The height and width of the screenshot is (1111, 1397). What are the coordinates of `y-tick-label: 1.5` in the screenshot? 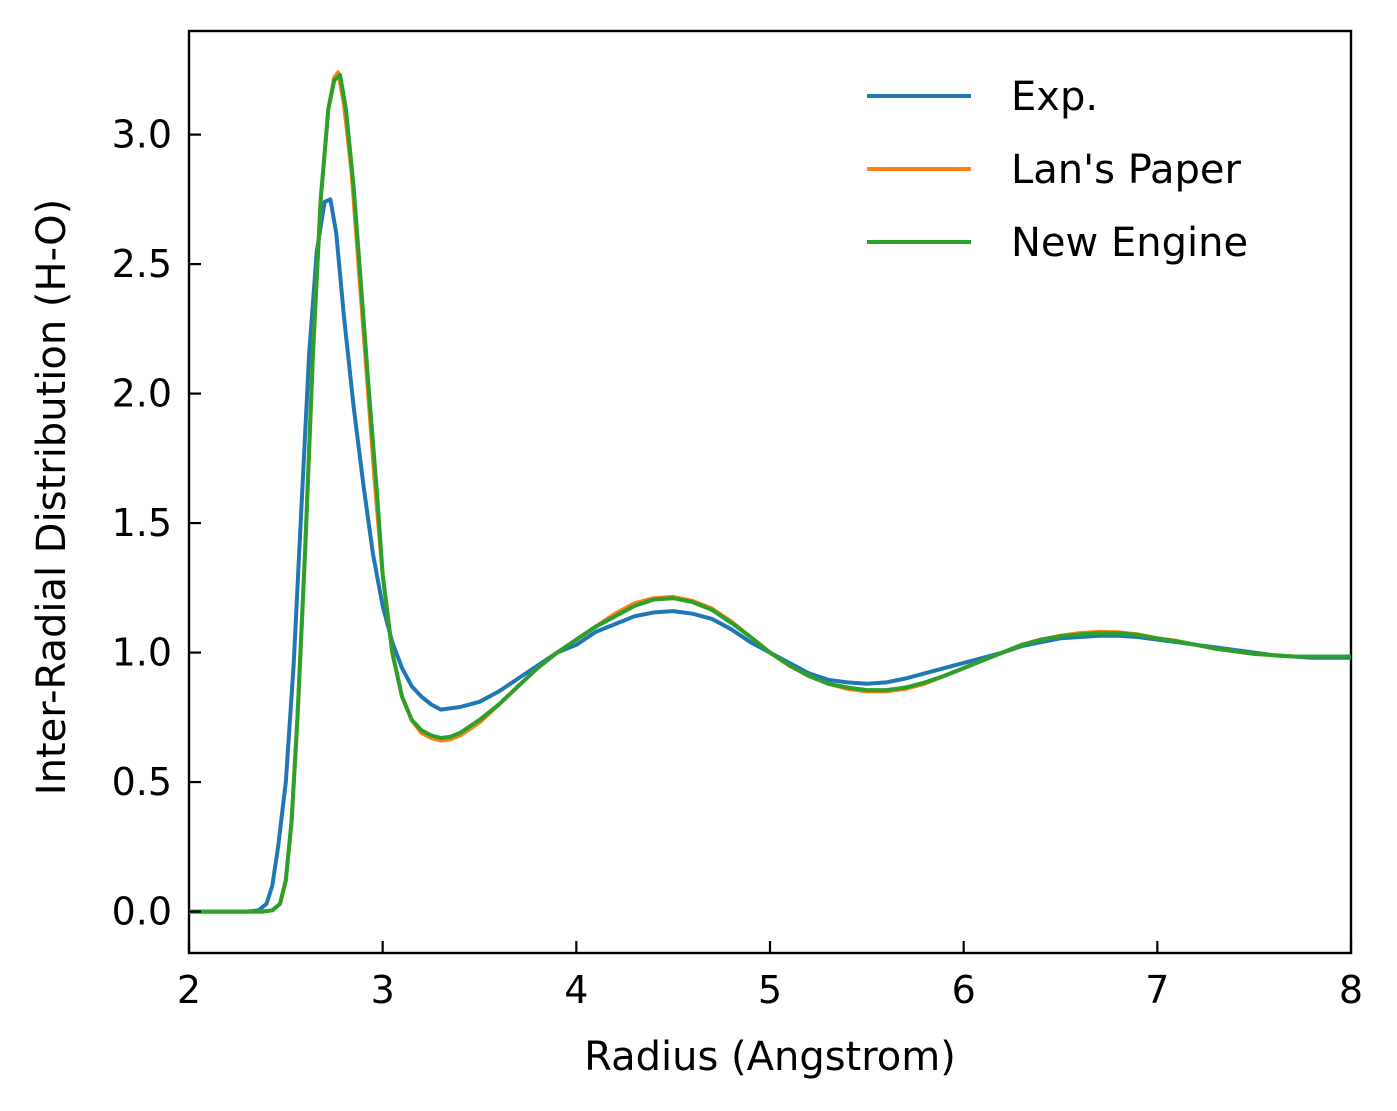 It's located at (142, 523).